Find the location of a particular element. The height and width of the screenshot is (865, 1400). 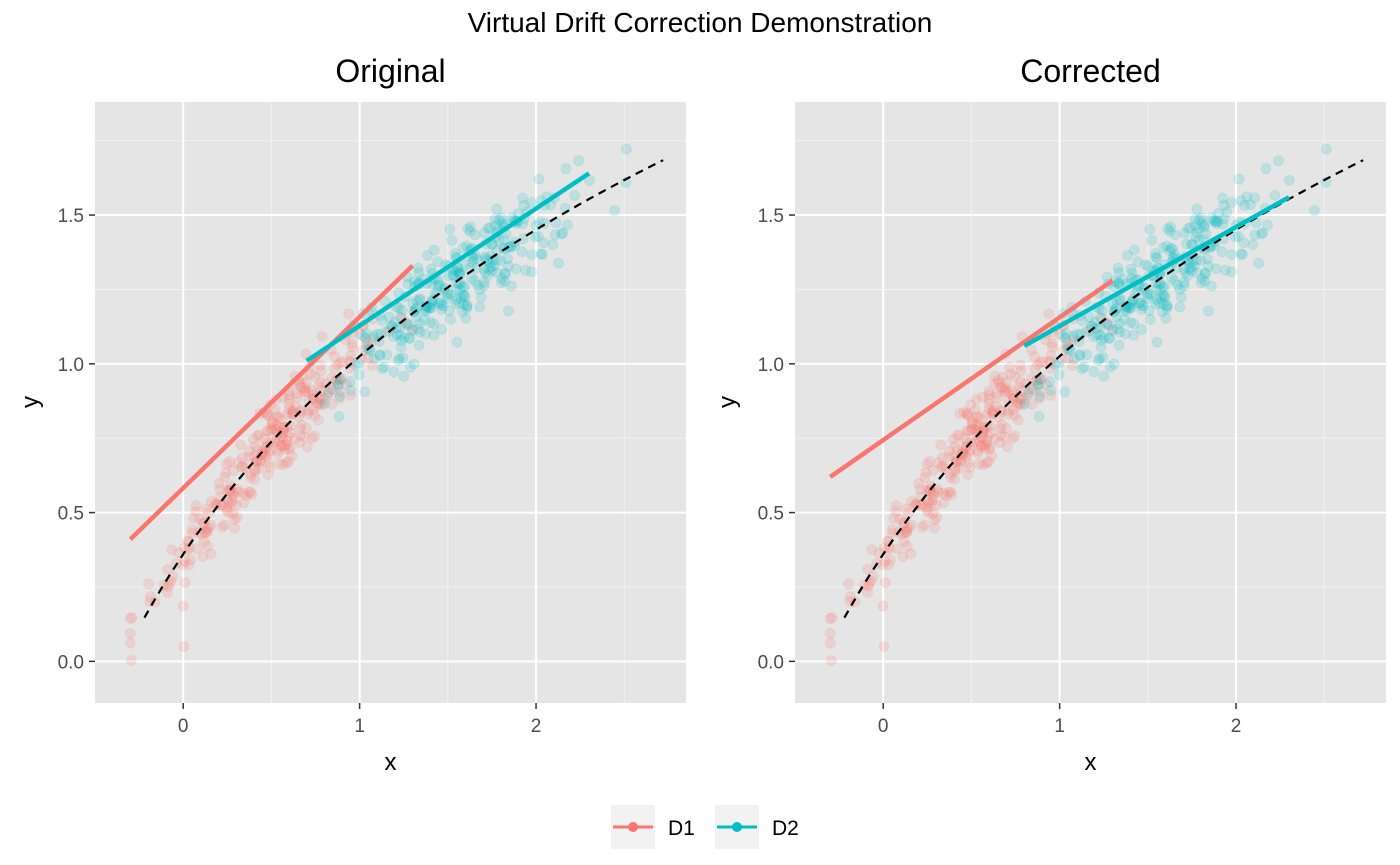

x-tick-label: 0 is located at coordinates (883, 726).